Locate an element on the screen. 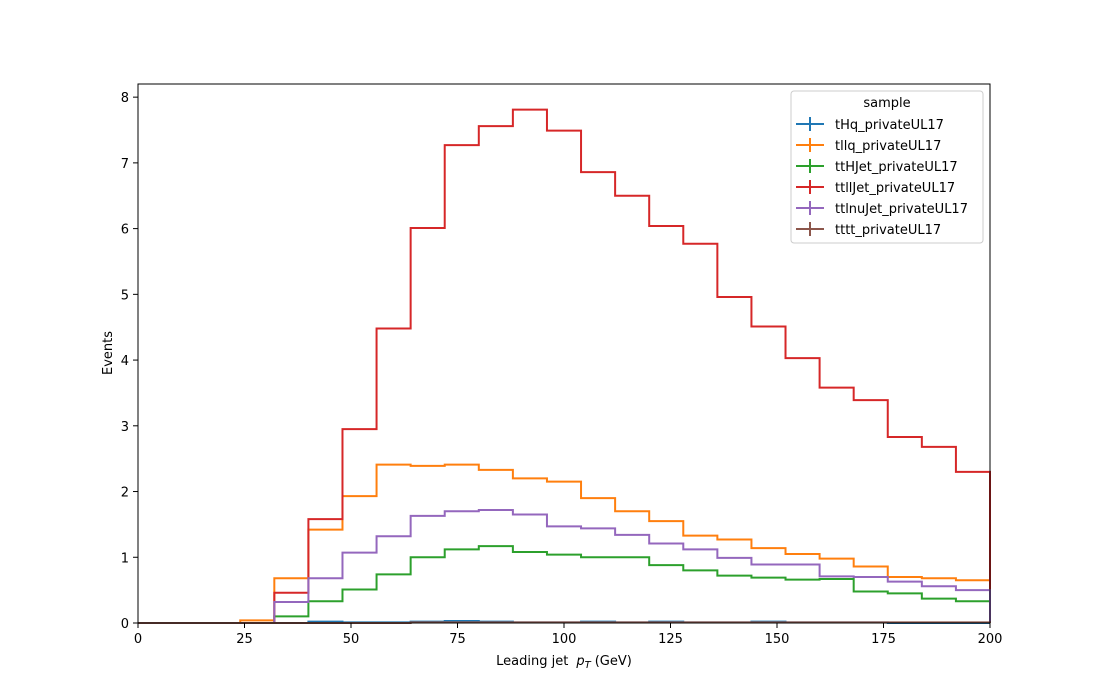 Image resolution: width=1100 pixels, height=700 pixels. legend-label: tttt_privateUL17 is located at coordinates (888, 230).